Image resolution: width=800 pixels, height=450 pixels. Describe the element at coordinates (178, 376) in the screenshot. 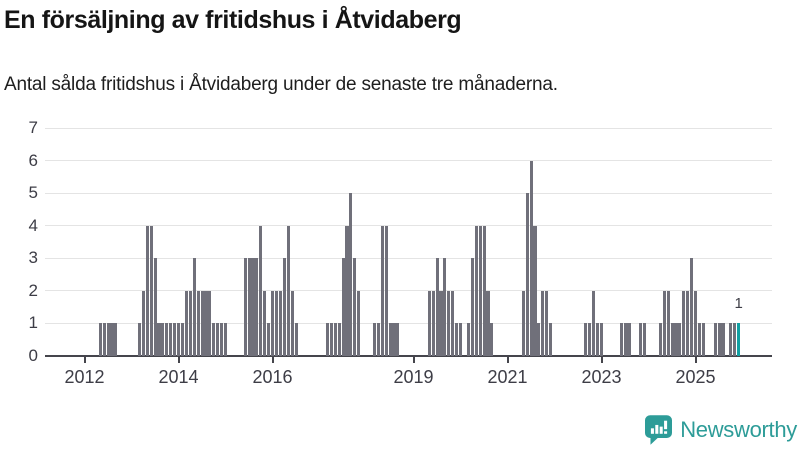

I see `x-axis-label: 2014` at that location.